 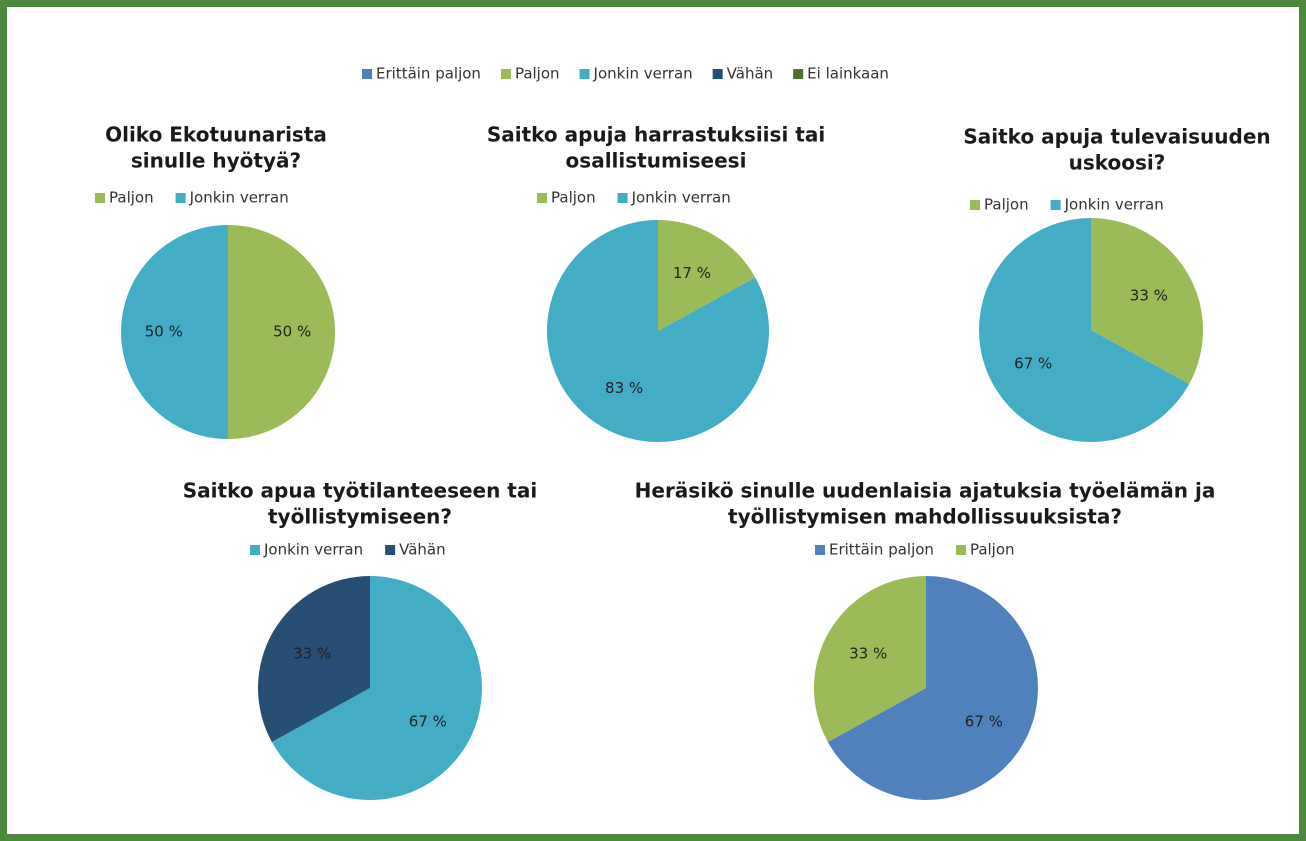 I want to click on chart-title: uskoosi?, so click(x=1117, y=163).